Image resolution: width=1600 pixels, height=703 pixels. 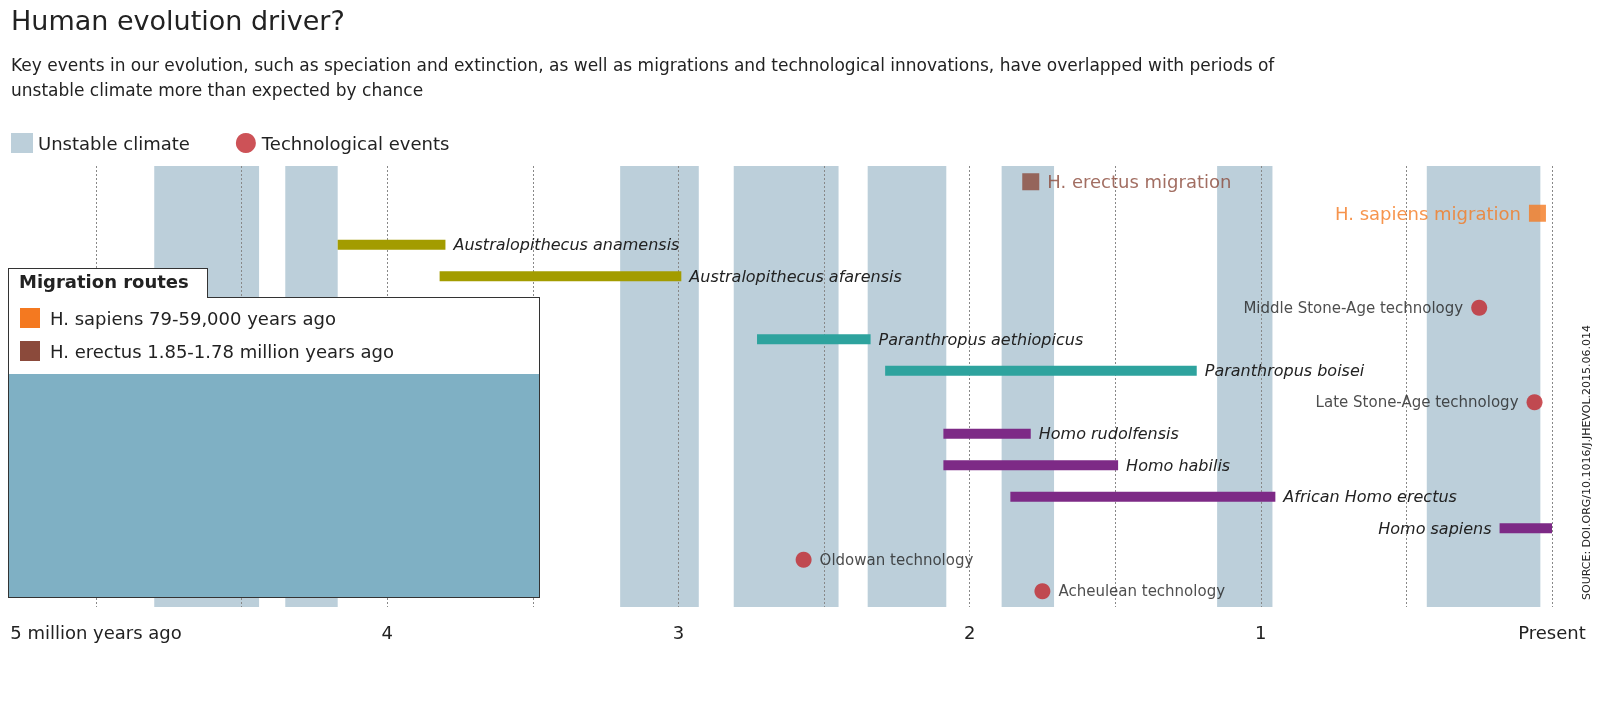 What do you see at coordinates (222, 351) in the screenshot?
I see `annotation: H. erectus 1.85-1.78 million years ago` at bounding box center [222, 351].